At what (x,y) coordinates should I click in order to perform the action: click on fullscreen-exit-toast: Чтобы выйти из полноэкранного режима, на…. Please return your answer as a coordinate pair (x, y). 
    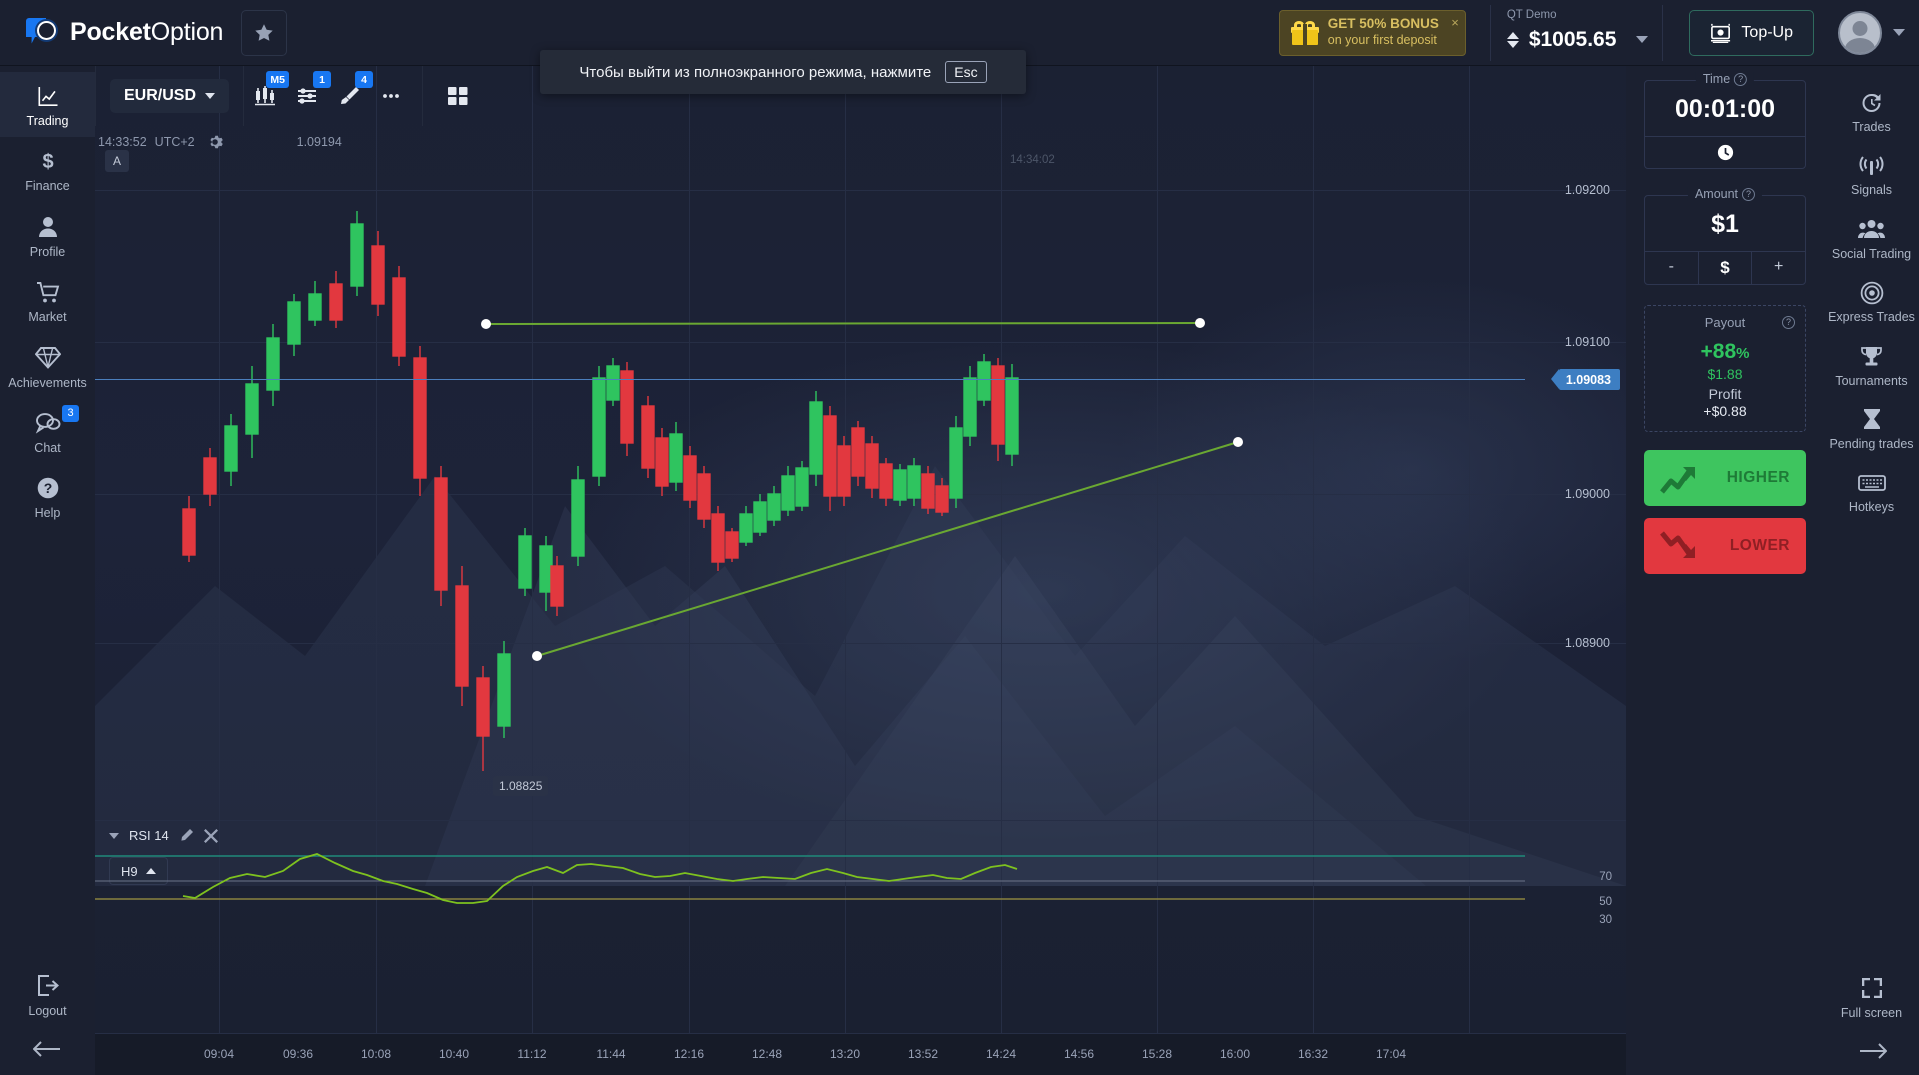
    Looking at the image, I should click on (783, 72).